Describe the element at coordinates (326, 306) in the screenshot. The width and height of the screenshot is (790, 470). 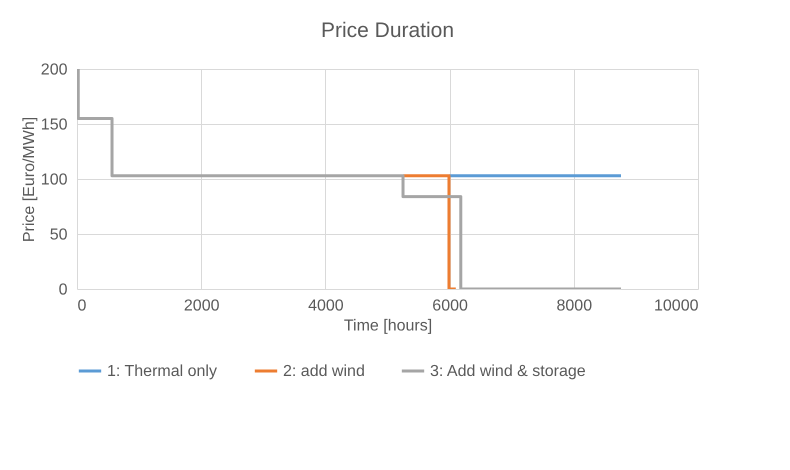
I see `x-tick-label: 4000` at that location.